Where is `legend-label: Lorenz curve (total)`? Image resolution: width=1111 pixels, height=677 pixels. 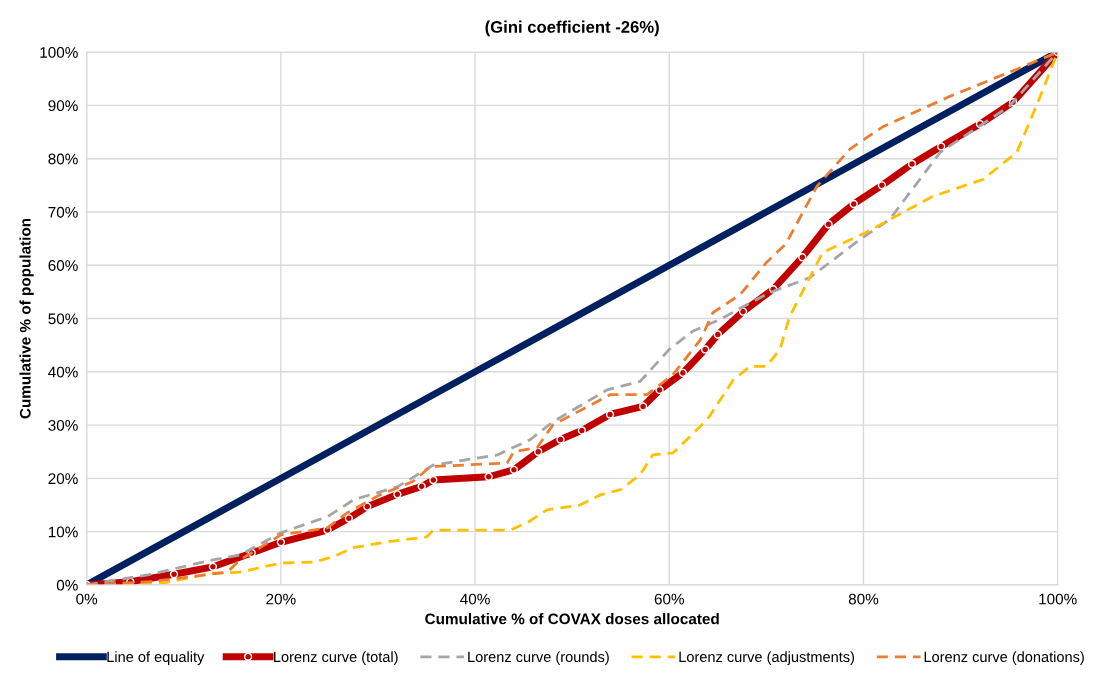
legend-label: Lorenz curve (total) is located at coordinates (336, 658).